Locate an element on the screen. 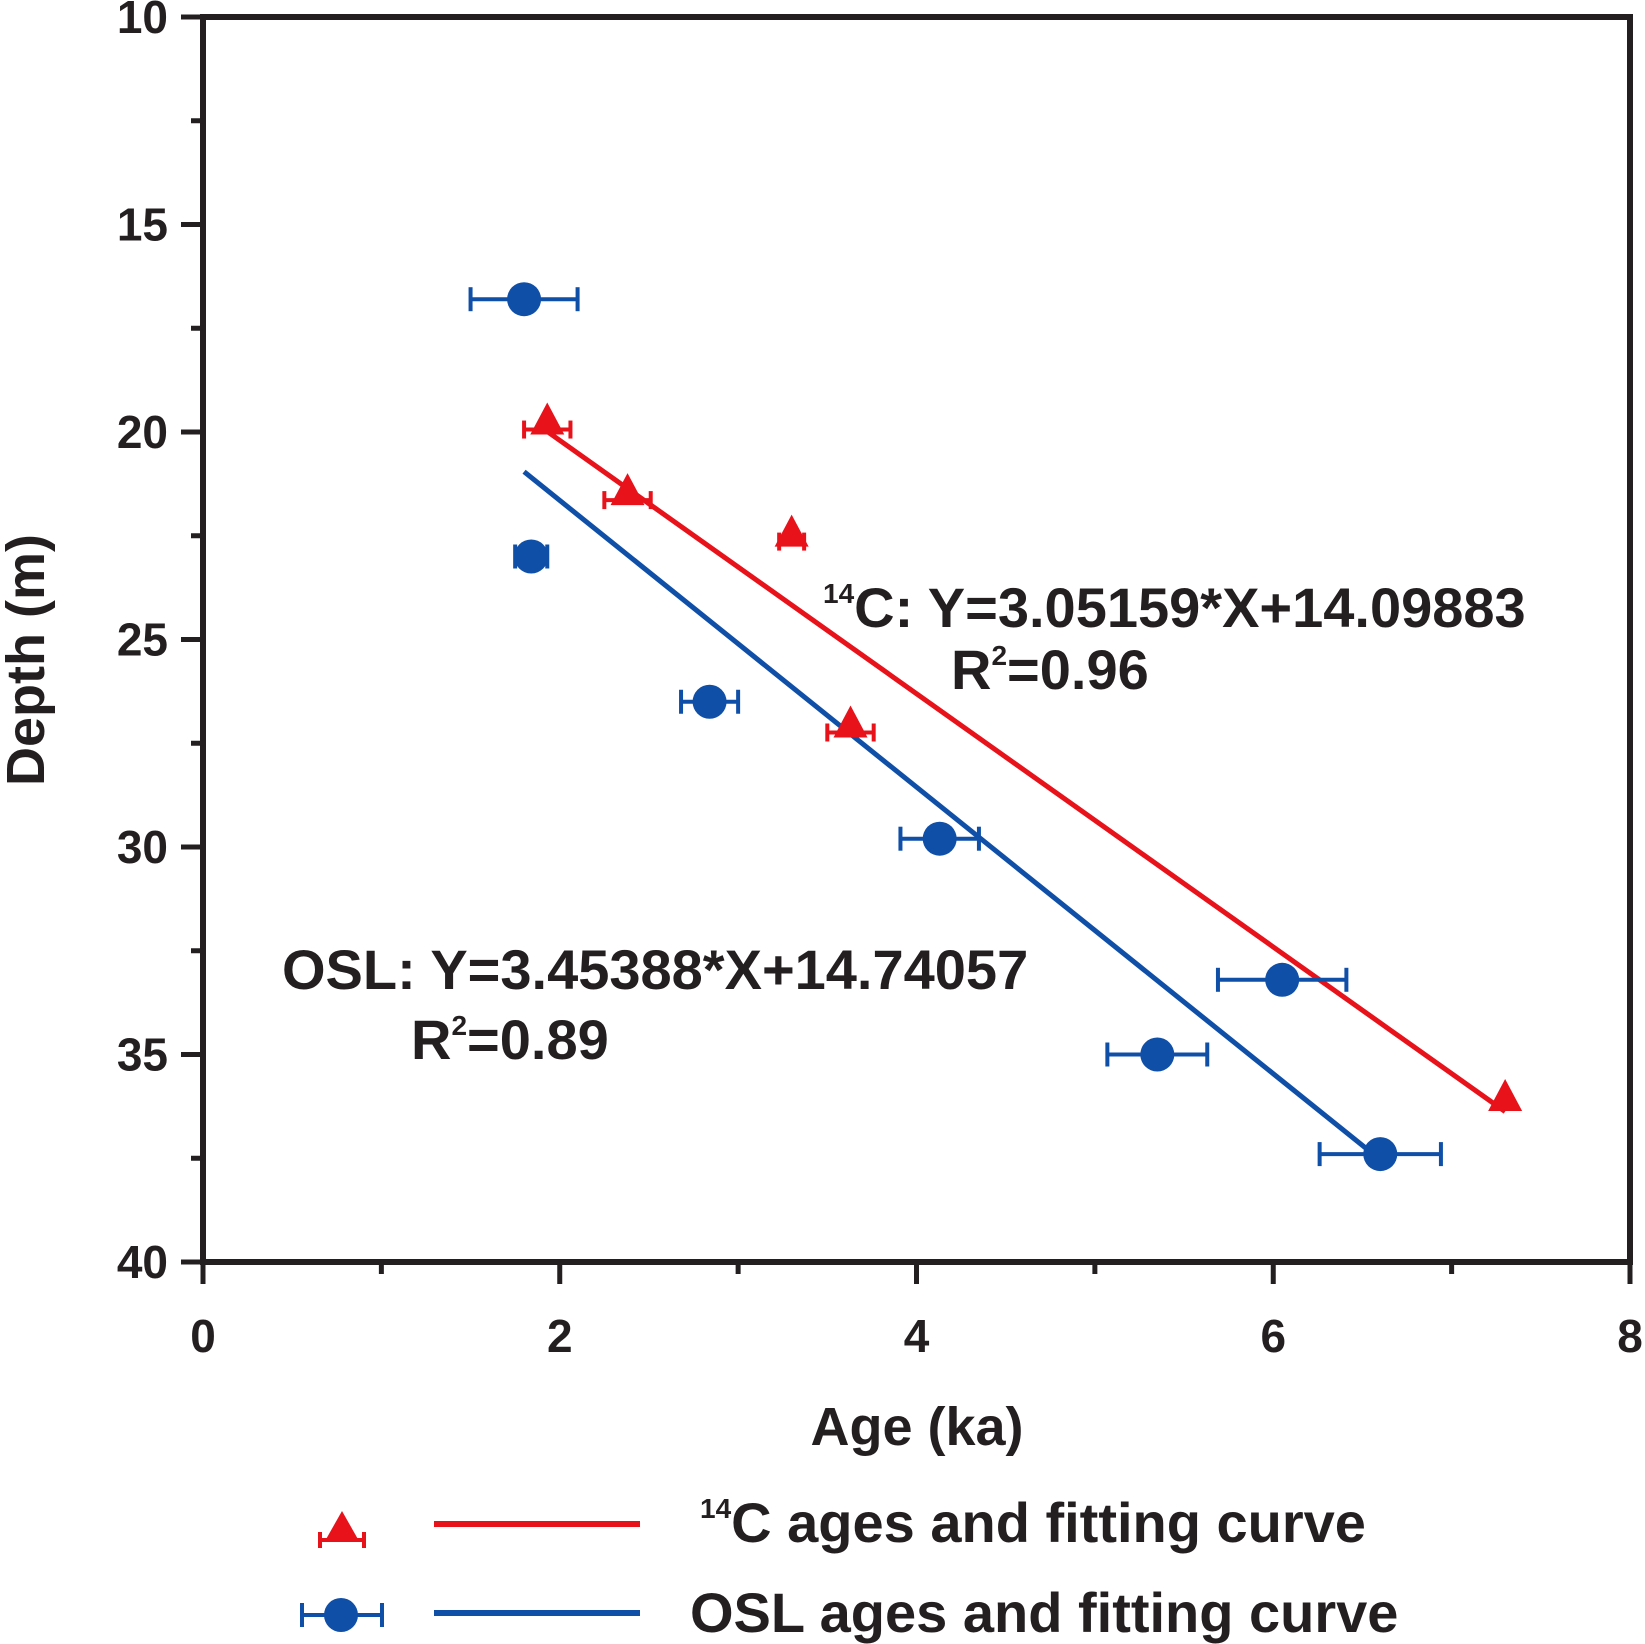  legend-c14-text: C ages and fitting curve is located at coordinates (1048, 1522).